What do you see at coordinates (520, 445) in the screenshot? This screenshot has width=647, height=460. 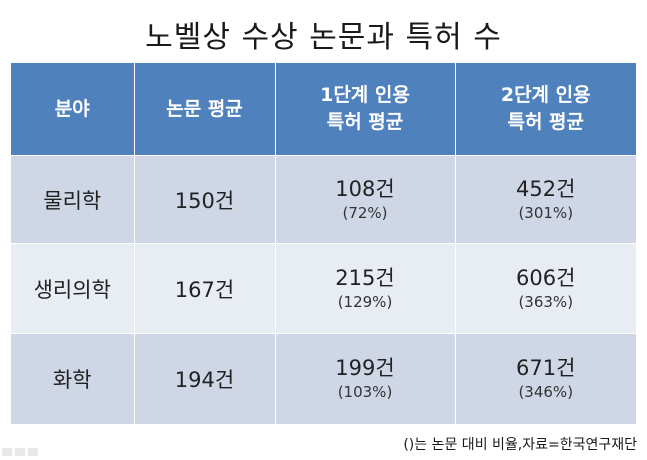 I see `source-note: ()는 논문 대비 비율,자료=한국연구재단` at bounding box center [520, 445].